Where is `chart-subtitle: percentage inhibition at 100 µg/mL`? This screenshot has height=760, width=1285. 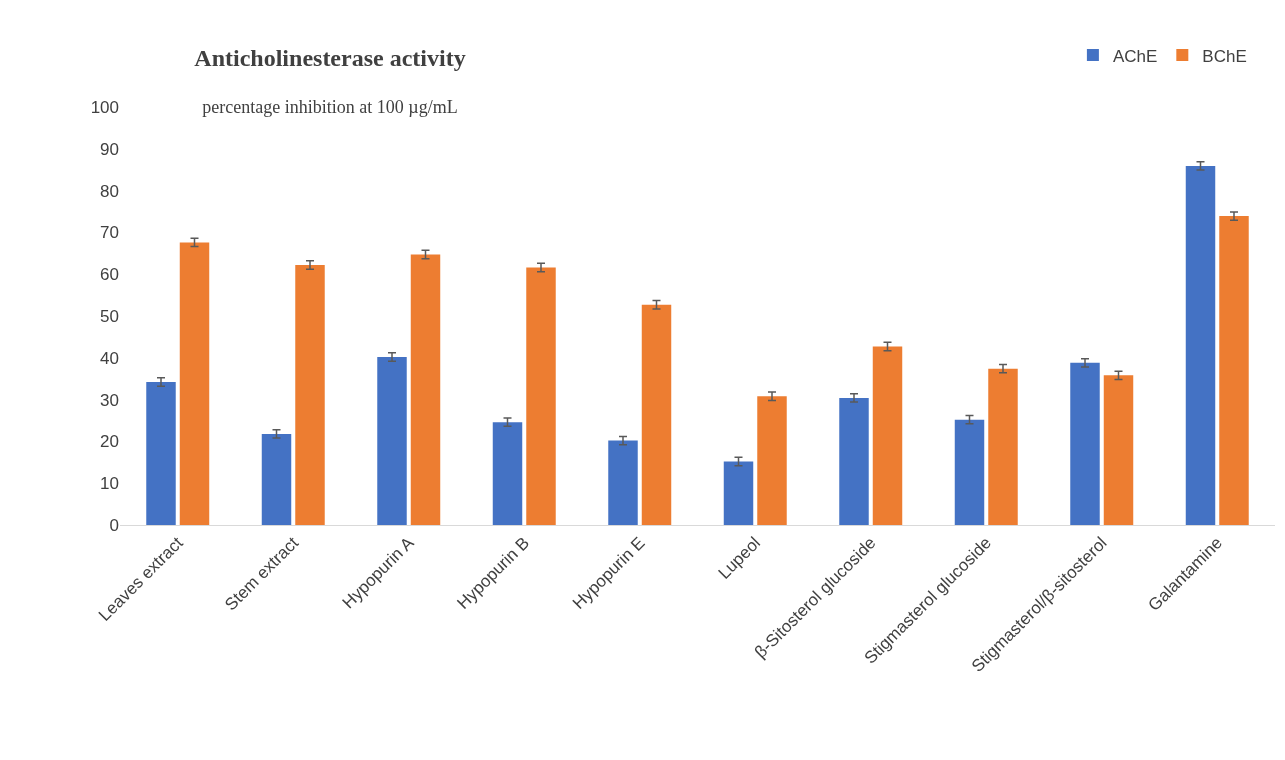
chart-subtitle: percentage inhibition at 100 µg/mL is located at coordinates (330, 106).